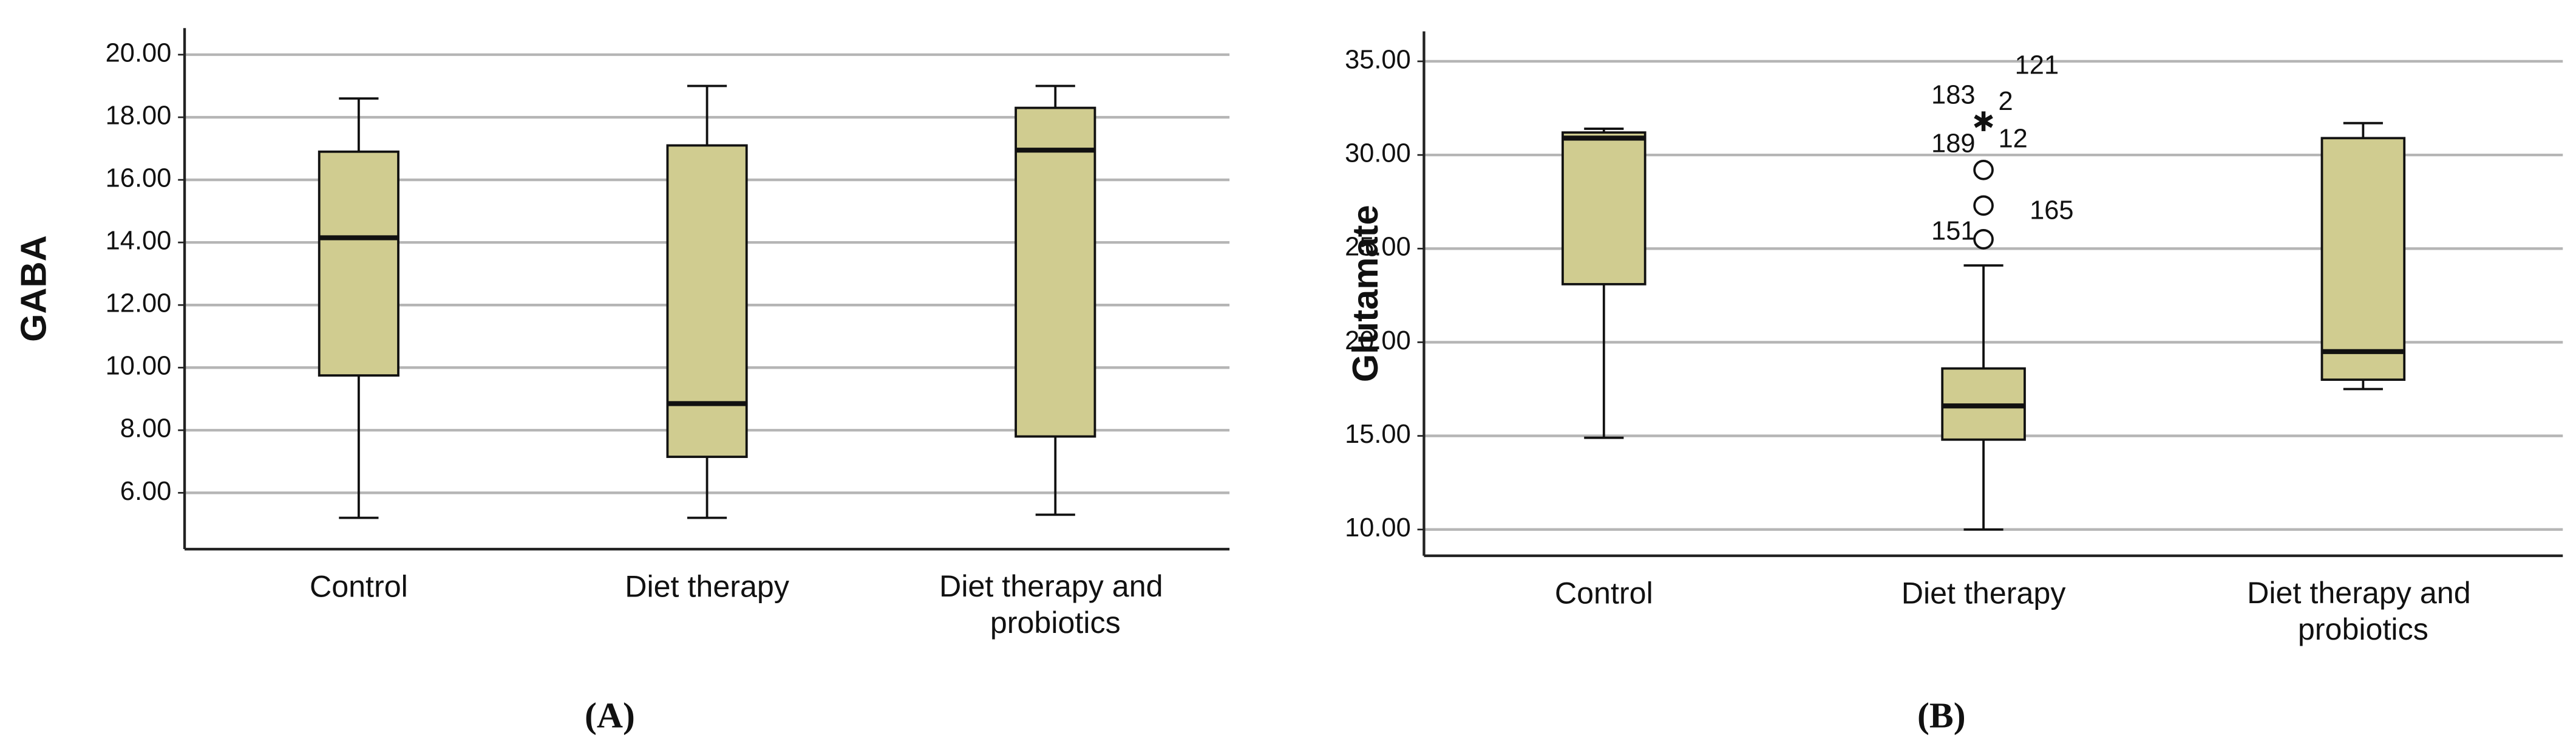 The width and height of the screenshot is (2576, 752). What do you see at coordinates (1953, 144) in the screenshot?
I see `outlier-label: 189` at bounding box center [1953, 144].